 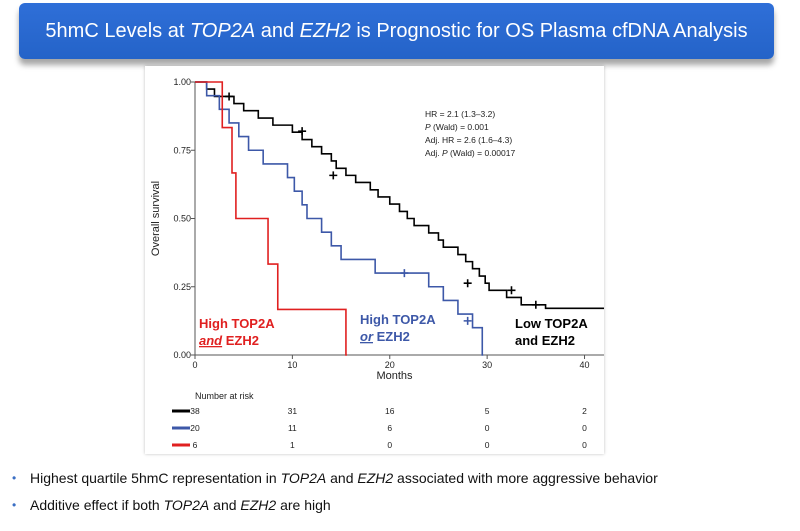 I want to click on bullet-2-part-1: Additive effect if both, so click(x=97, y=505).